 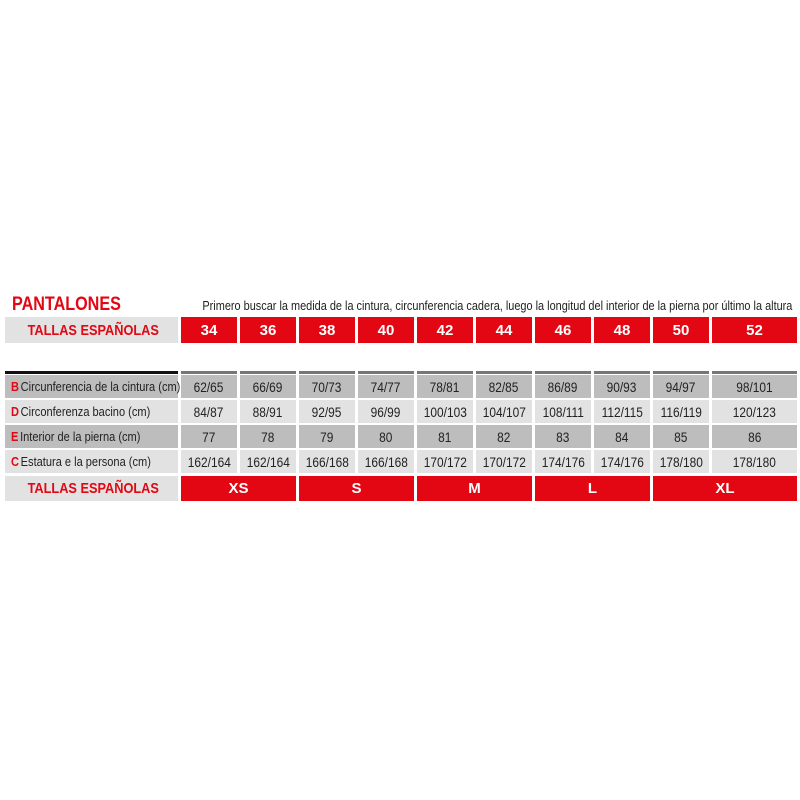 What do you see at coordinates (238, 488) in the screenshot?
I see `letter-size-cell: XS` at bounding box center [238, 488].